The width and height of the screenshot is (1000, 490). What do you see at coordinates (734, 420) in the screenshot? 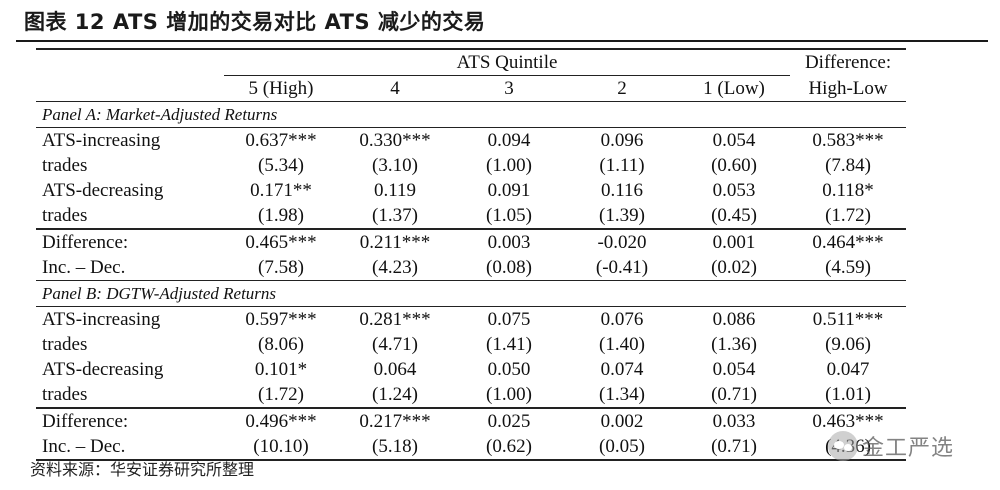
I see `table-cell: 0.033` at bounding box center [734, 420].